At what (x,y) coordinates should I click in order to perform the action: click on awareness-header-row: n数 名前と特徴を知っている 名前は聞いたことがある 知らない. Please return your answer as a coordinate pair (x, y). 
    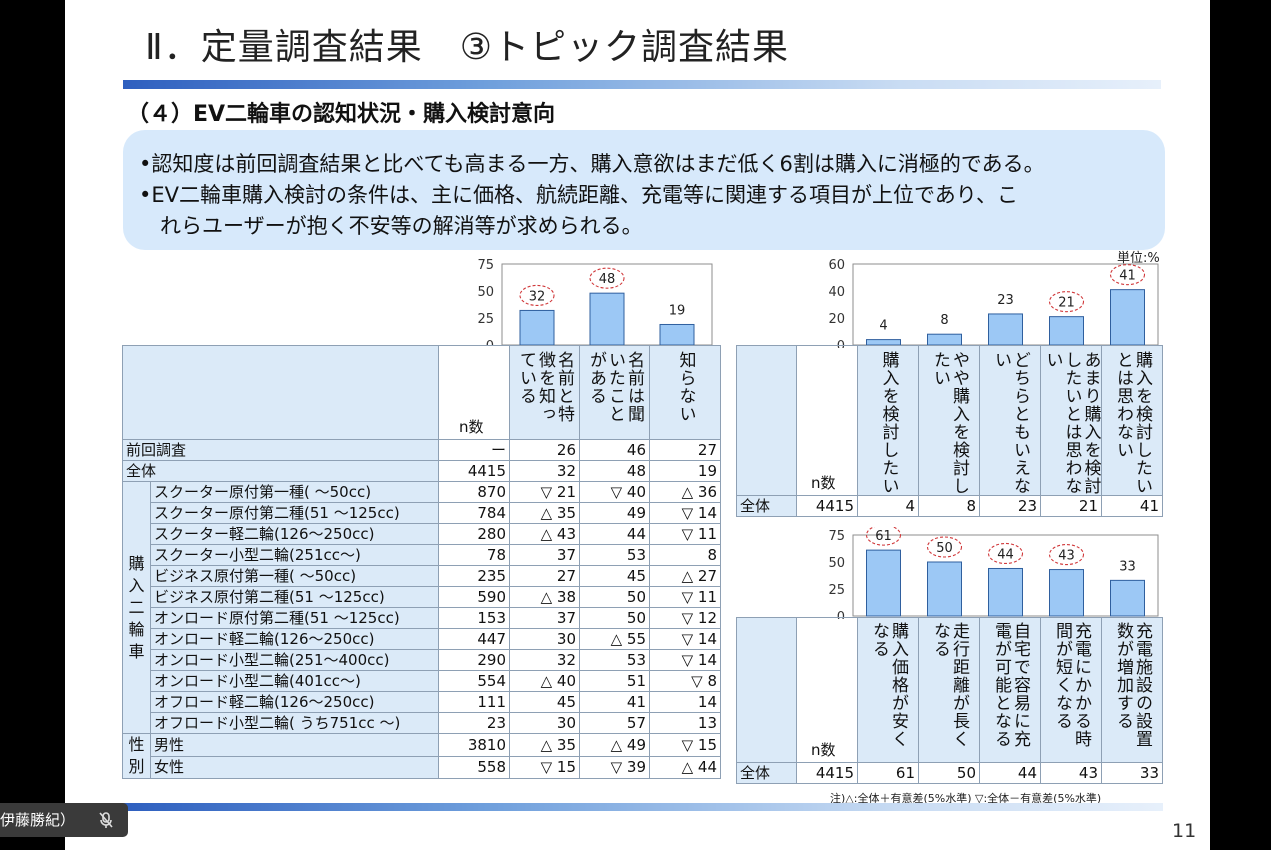
    Looking at the image, I should click on (421, 392).